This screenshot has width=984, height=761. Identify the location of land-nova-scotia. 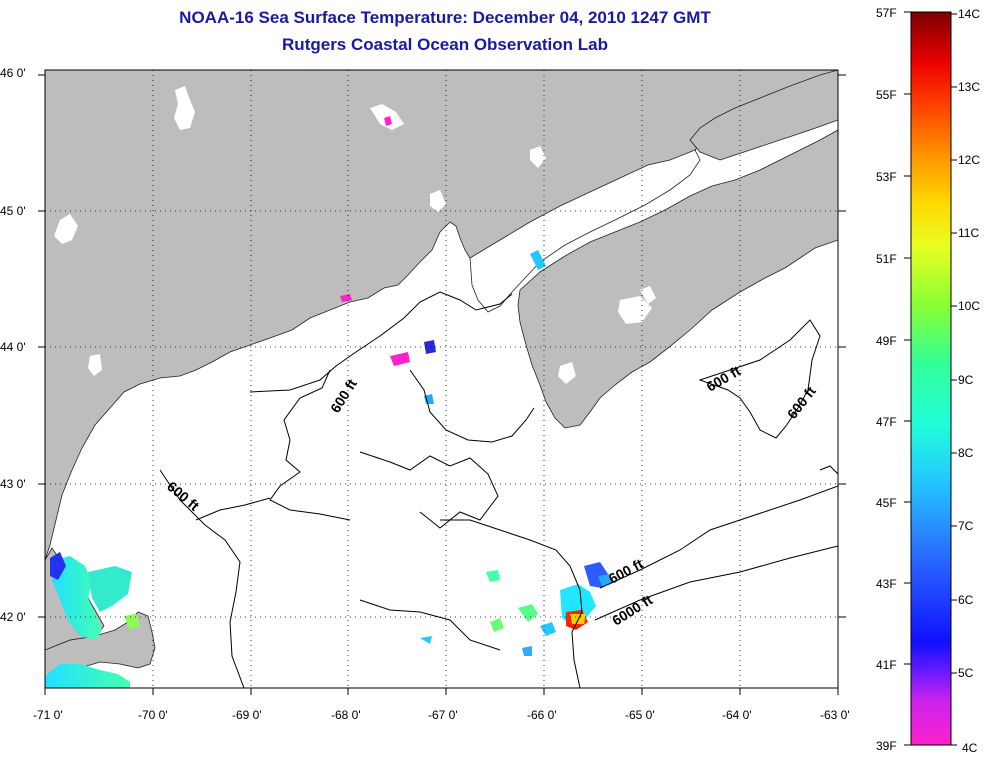
(677, 279).